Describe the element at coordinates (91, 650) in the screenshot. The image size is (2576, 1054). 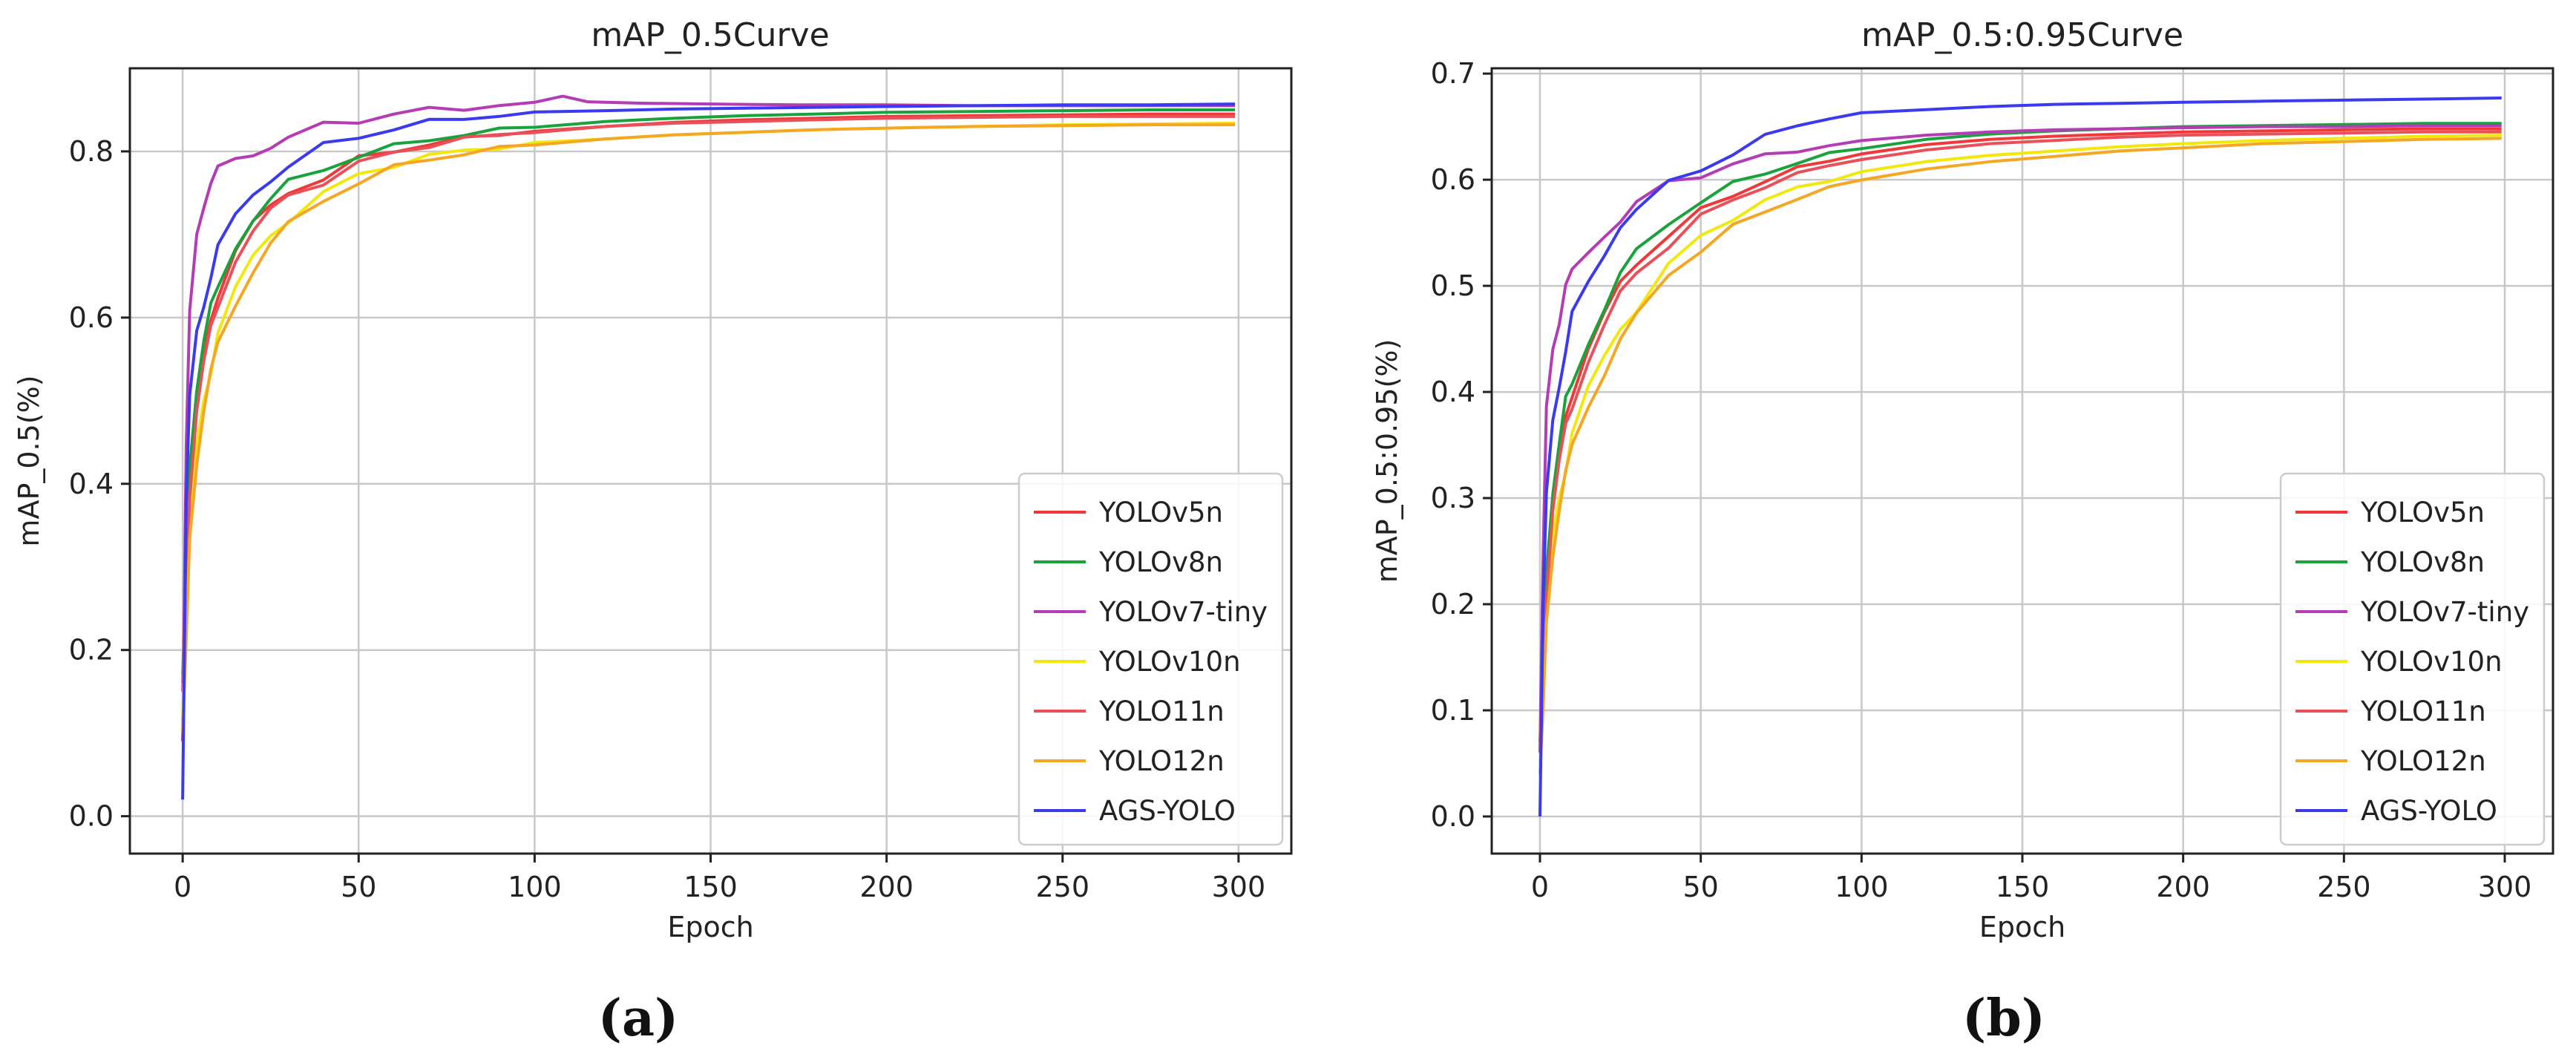
I see `panel-a-y-tick-label-1: 0.2` at that location.